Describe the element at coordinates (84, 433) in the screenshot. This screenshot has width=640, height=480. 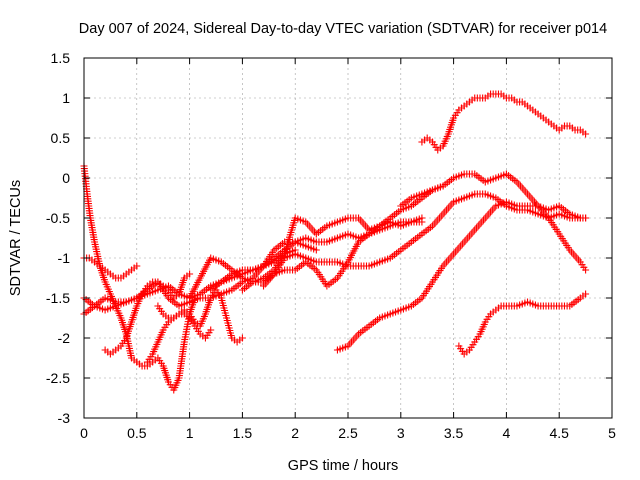
I see `x-tick-label: 0` at that location.